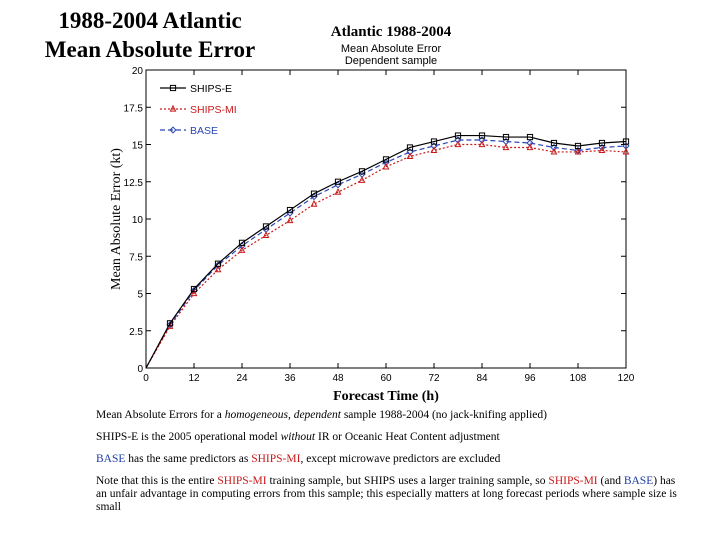 The width and height of the screenshot is (720, 540). What do you see at coordinates (173, 108) in the screenshot?
I see `legend-marker-ships-mi` at bounding box center [173, 108].